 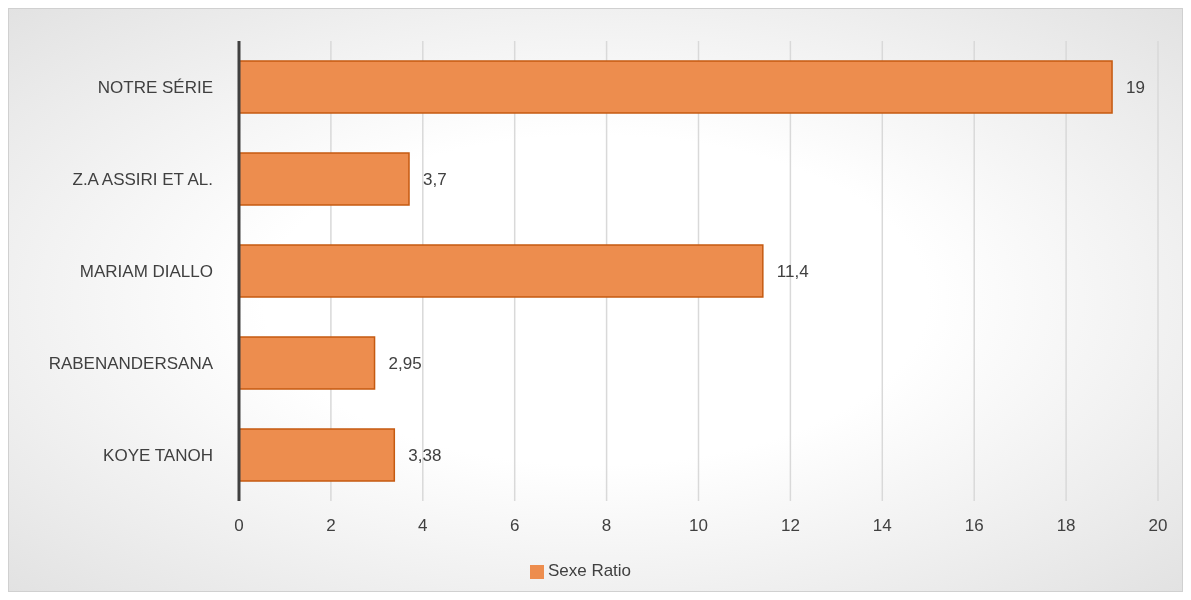 I want to click on x-tick-label: 14, so click(x=882, y=526).